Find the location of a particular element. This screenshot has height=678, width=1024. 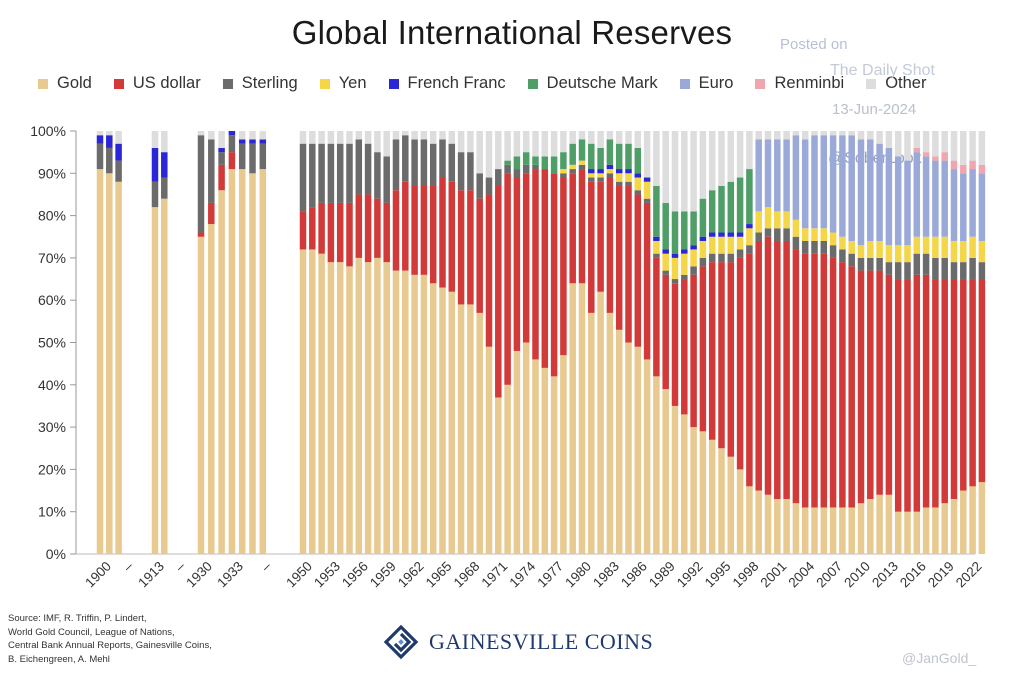

legend-label: Deutsche Mark is located at coordinates (602, 83).